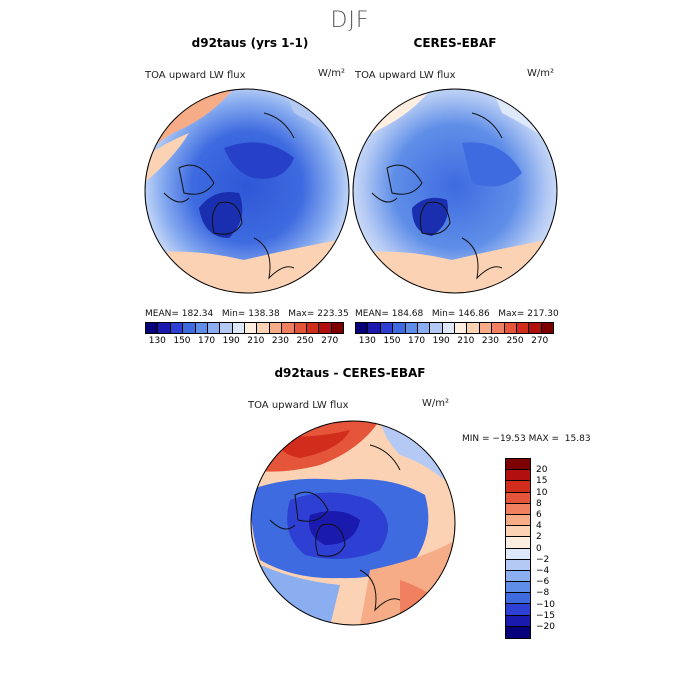 The width and height of the screenshot is (700, 700). What do you see at coordinates (405, 75) in the screenshot?
I see `panel-variable-obs: TOA upward LW flux` at bounding box center [405, 75].